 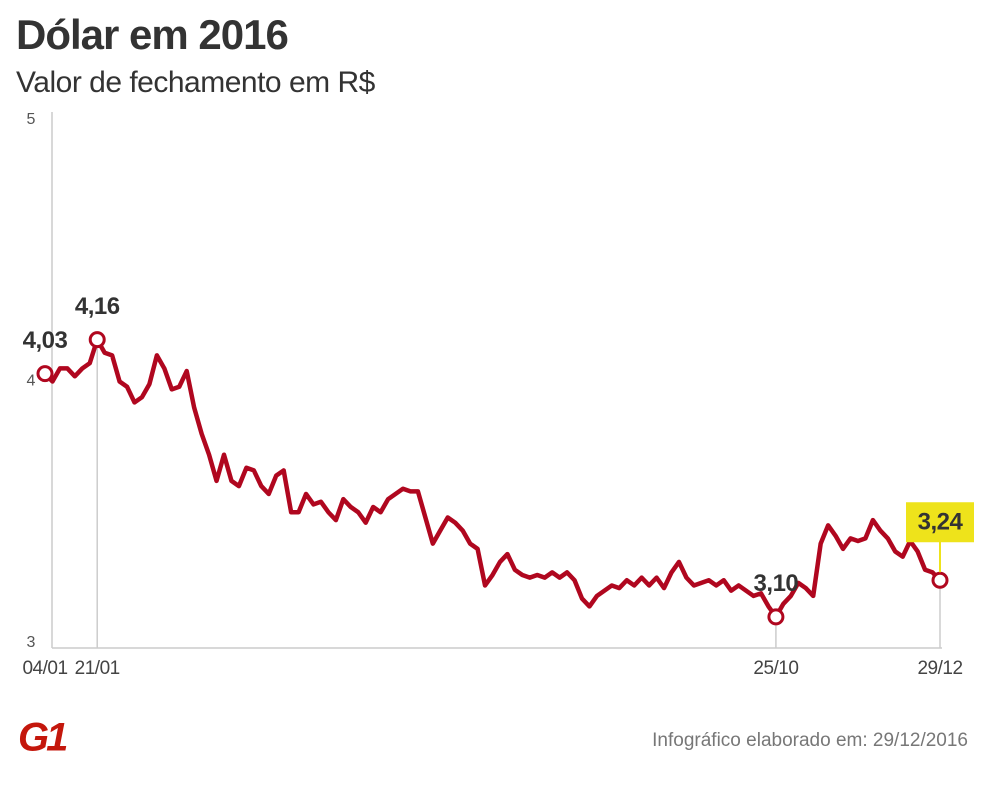 I want to click on y-tick-label: 3, so click(x=31, y=642).